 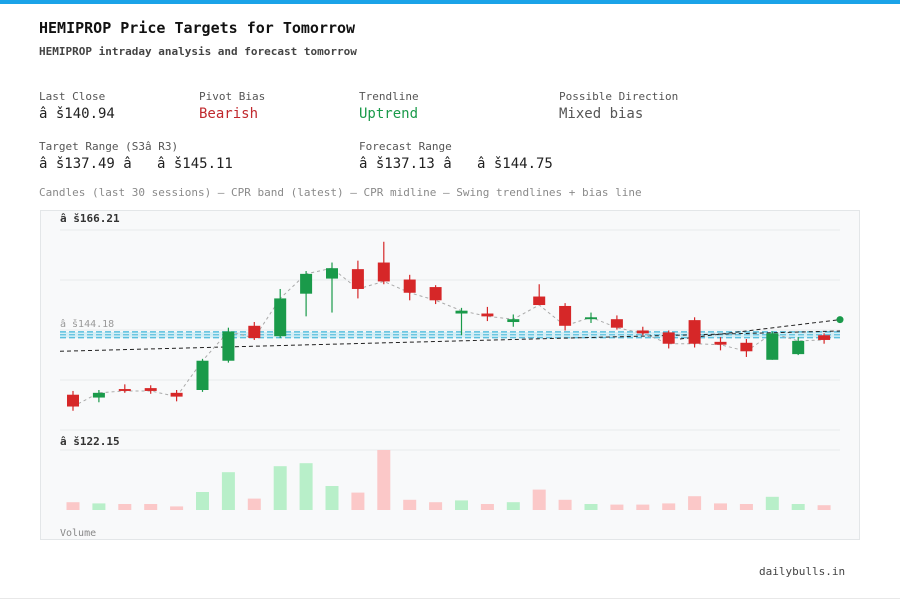 I want to click on stat-value: â š137.49 â â š145.11, so click(x=136, y=164).